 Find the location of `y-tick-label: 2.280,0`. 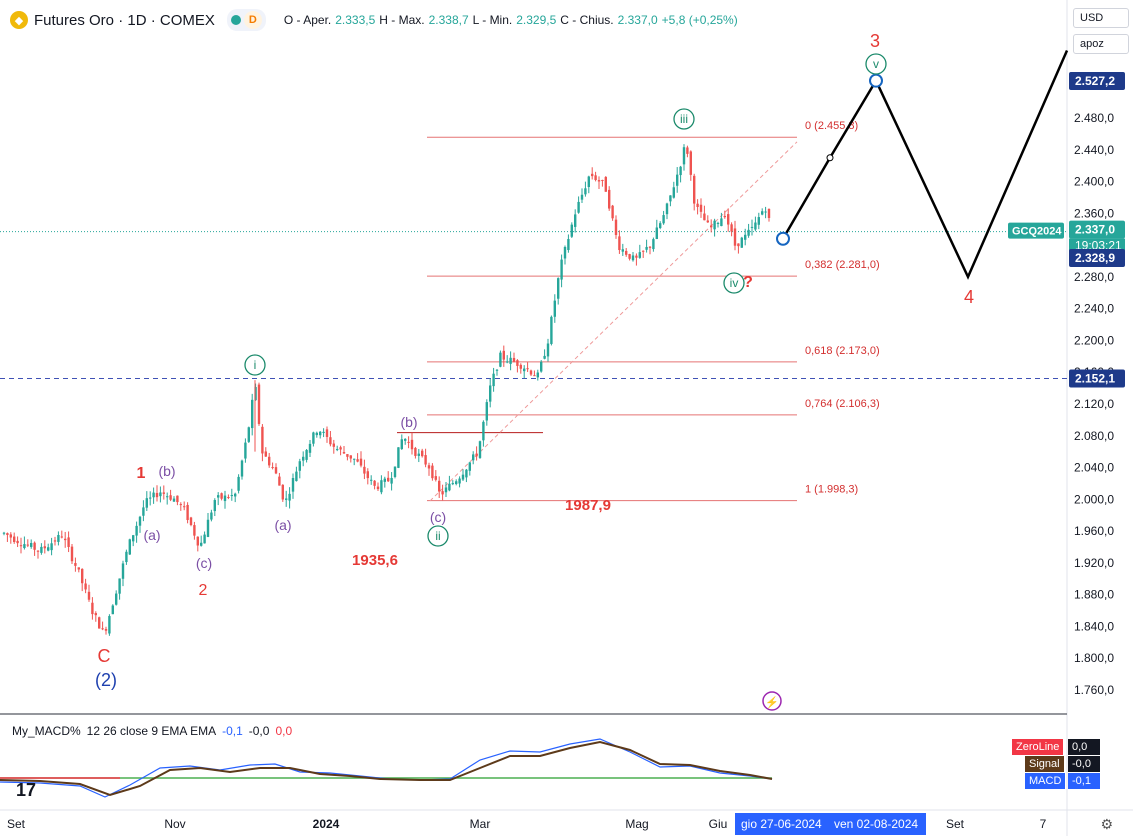

y-tick-label: 2.280,0 is located at coordinates (1094, 277).